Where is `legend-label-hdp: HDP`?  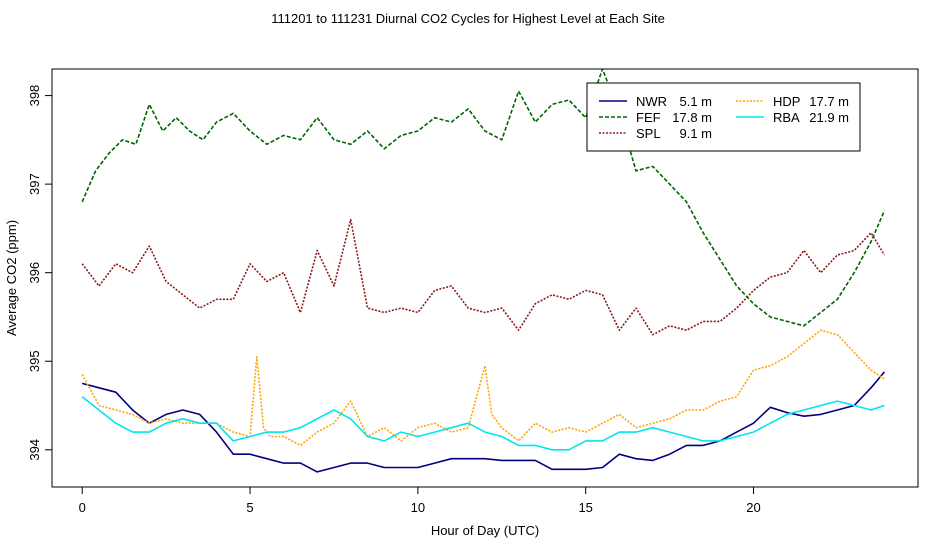 legend-label-hdp: HDP is located at coordinates (786, 101).